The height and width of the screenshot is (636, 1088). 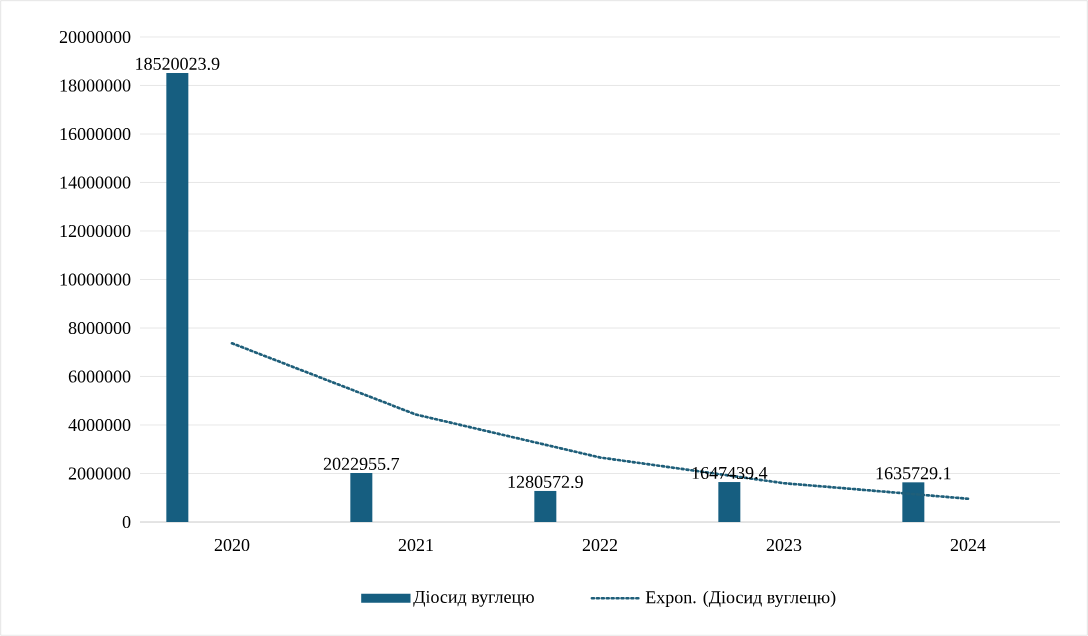 I want to click on data-label: 18520023.9, so click(x=178, y=63).